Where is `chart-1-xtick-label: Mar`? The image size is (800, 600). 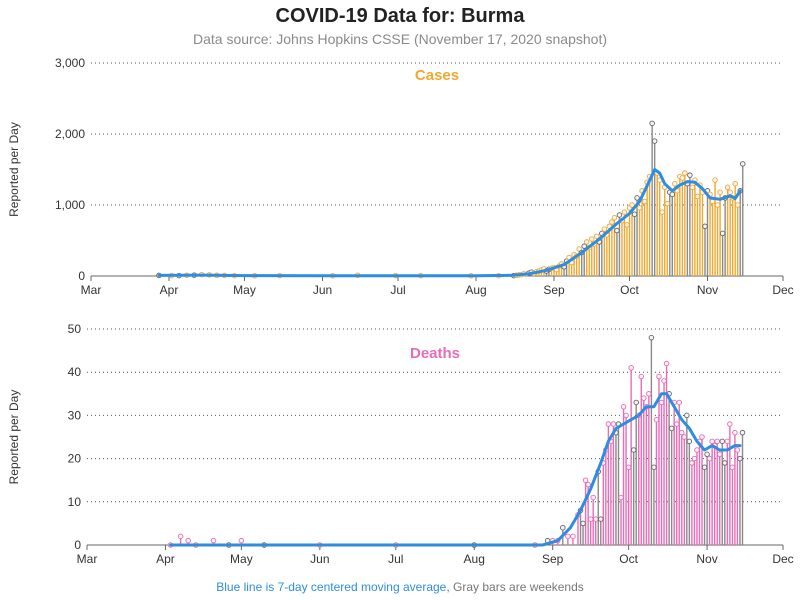 chart-1-xtick-label: Mar is located at coordinates (87, 559).